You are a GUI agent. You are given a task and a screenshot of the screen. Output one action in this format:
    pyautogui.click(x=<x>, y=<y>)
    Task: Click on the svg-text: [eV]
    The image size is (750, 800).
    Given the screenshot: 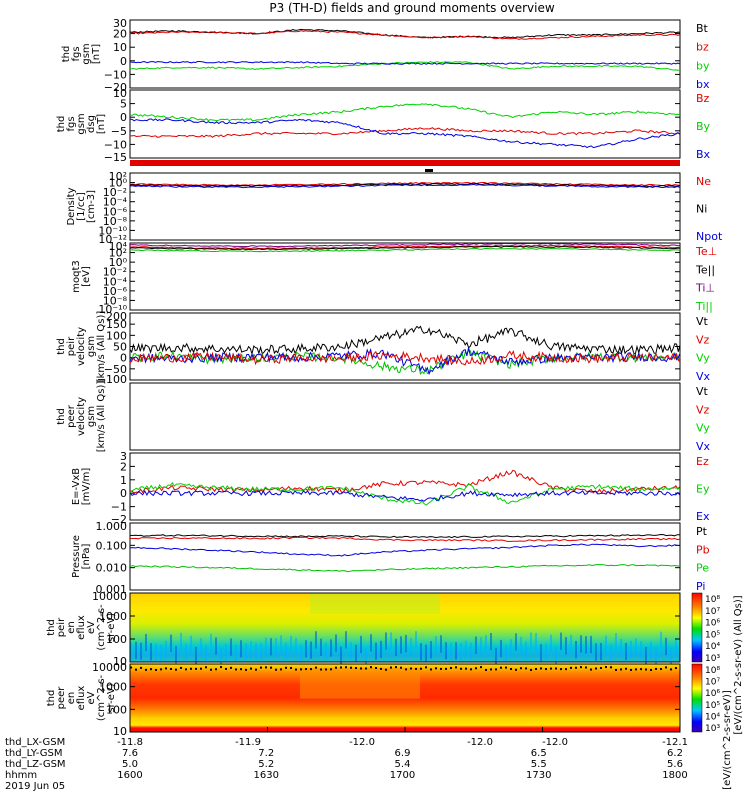 What is the action you would take?
    pyautogui.click(x=86, y=276)
    